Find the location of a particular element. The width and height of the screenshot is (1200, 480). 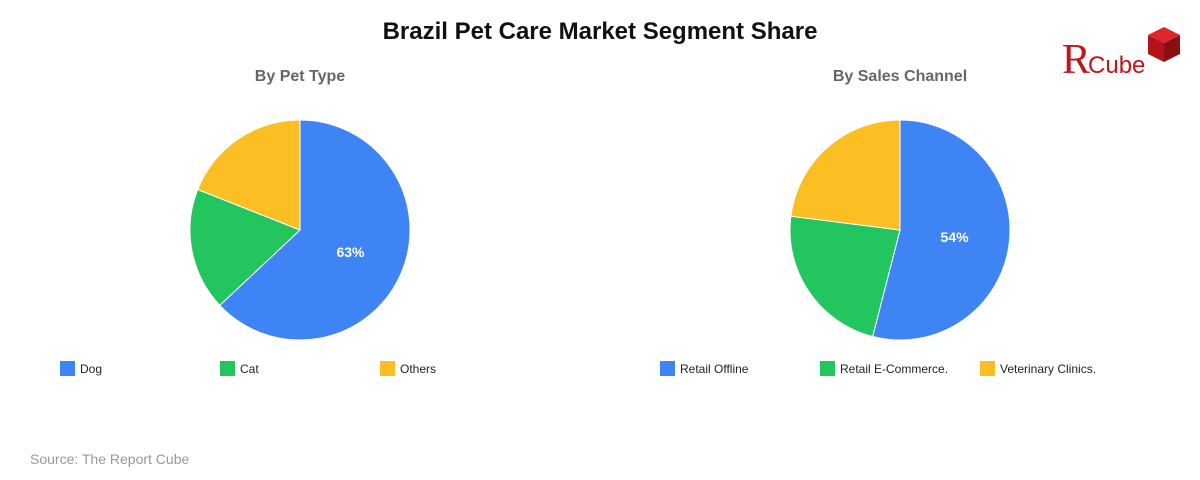

legend-item-dog: Dog is located at coordinates (81, 368).